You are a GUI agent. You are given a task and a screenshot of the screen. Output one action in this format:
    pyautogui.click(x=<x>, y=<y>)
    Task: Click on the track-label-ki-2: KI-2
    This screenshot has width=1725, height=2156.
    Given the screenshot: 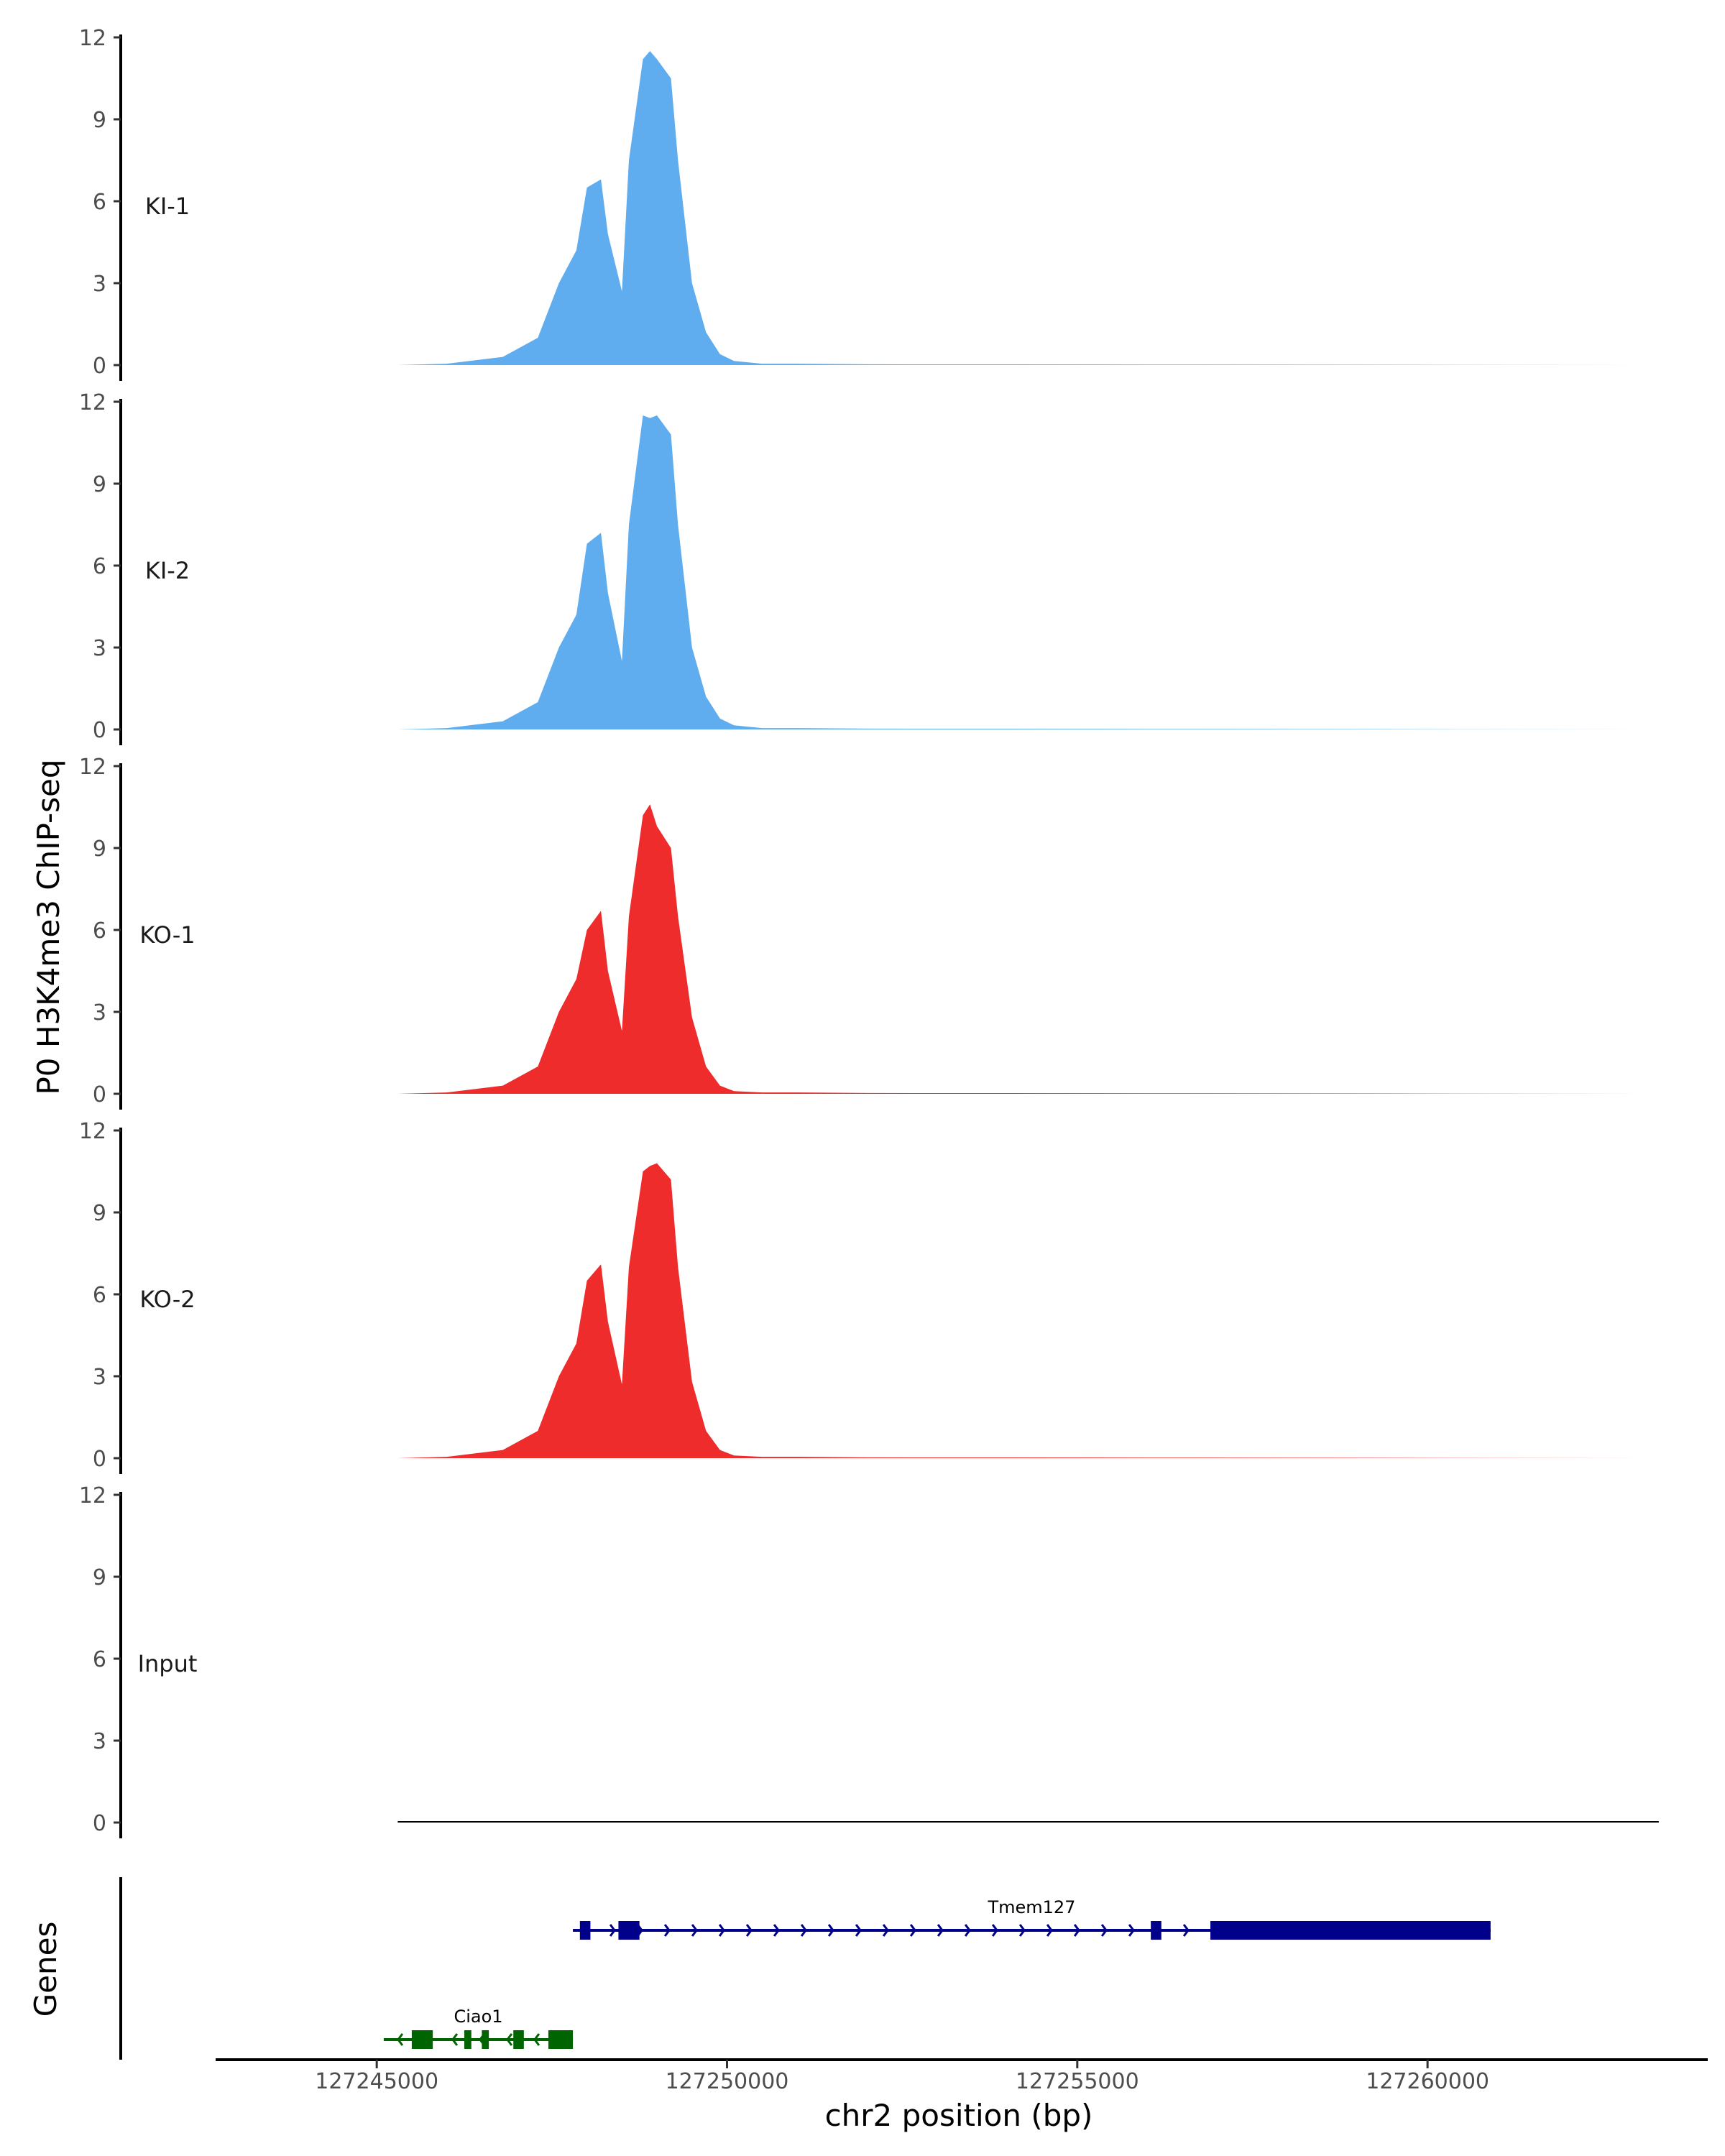 What is the action you would take?
    pyautogui.click(x=167, y=570)
    